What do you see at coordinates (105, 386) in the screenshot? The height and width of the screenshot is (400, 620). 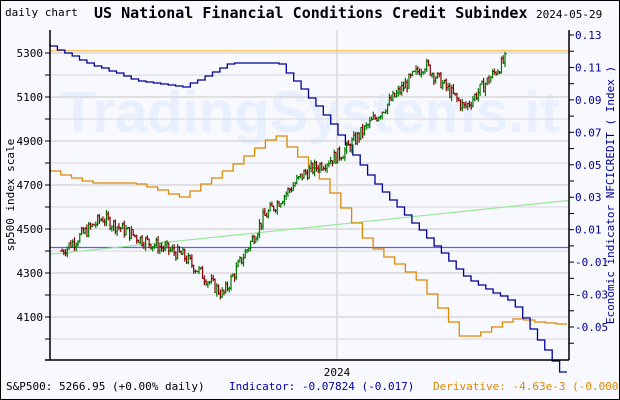 I see `sp500-readout: S&P500: 5266.95 (+0.00% daily)` at bounding box center [105, 386].